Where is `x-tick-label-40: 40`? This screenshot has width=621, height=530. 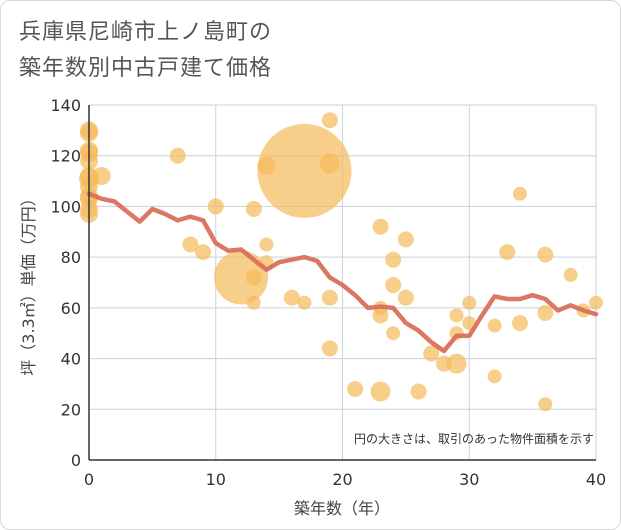
x-tick-label-40: 40 is located at coordinates (596, 479).